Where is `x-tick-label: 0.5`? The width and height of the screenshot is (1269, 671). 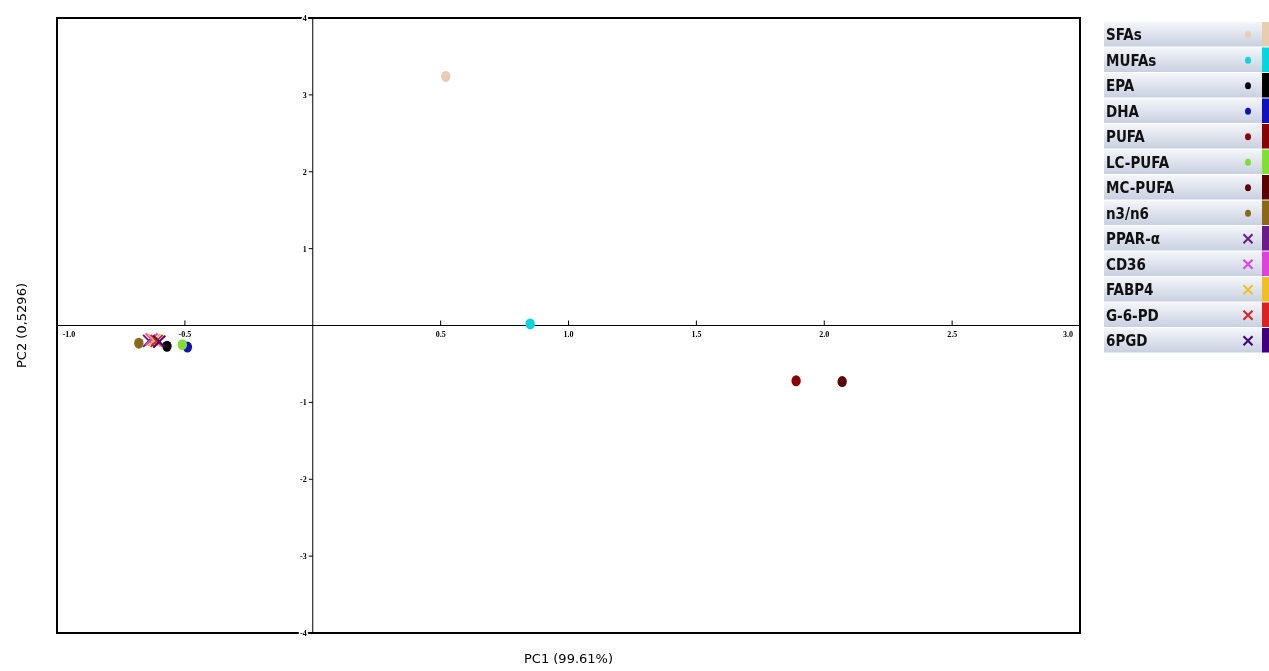
x-tick-label: 0.5 is located at coordinates (440, 334).